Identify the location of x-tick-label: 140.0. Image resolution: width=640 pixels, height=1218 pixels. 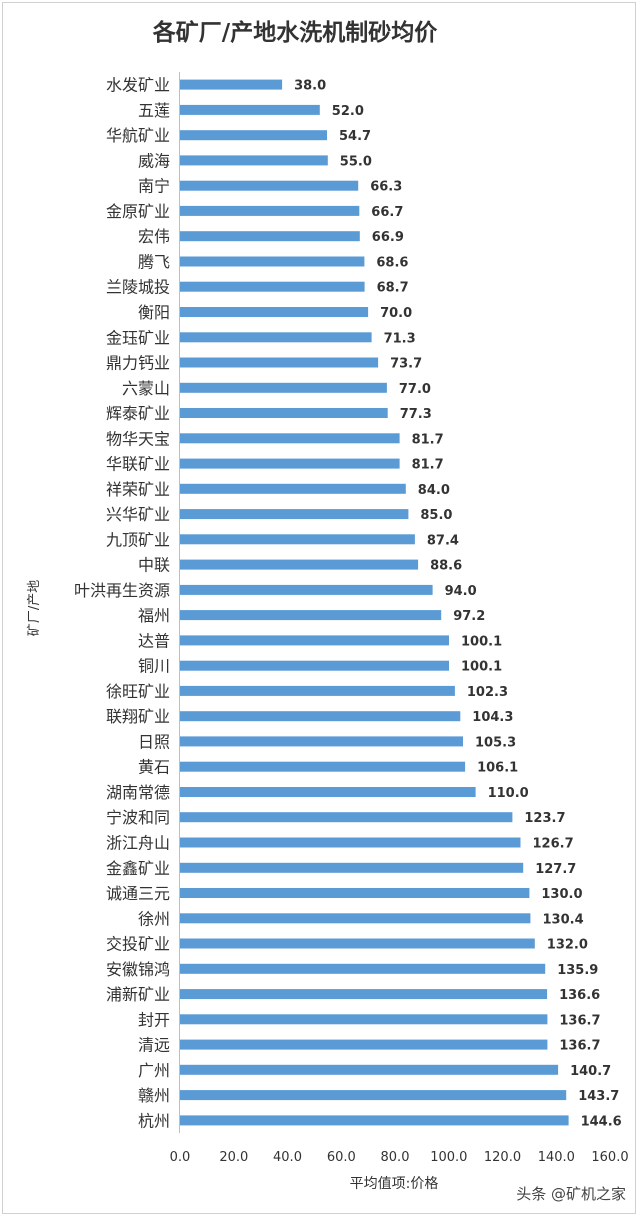
(556, 1157).